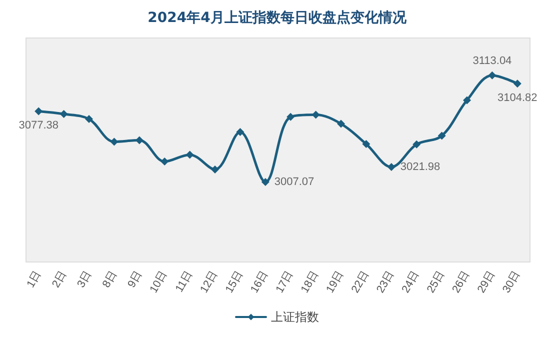  What do you see at coordinates (461, 282) in the screenshot?
I see `x-tick-label: 26日` at bounding box center [461, 282].